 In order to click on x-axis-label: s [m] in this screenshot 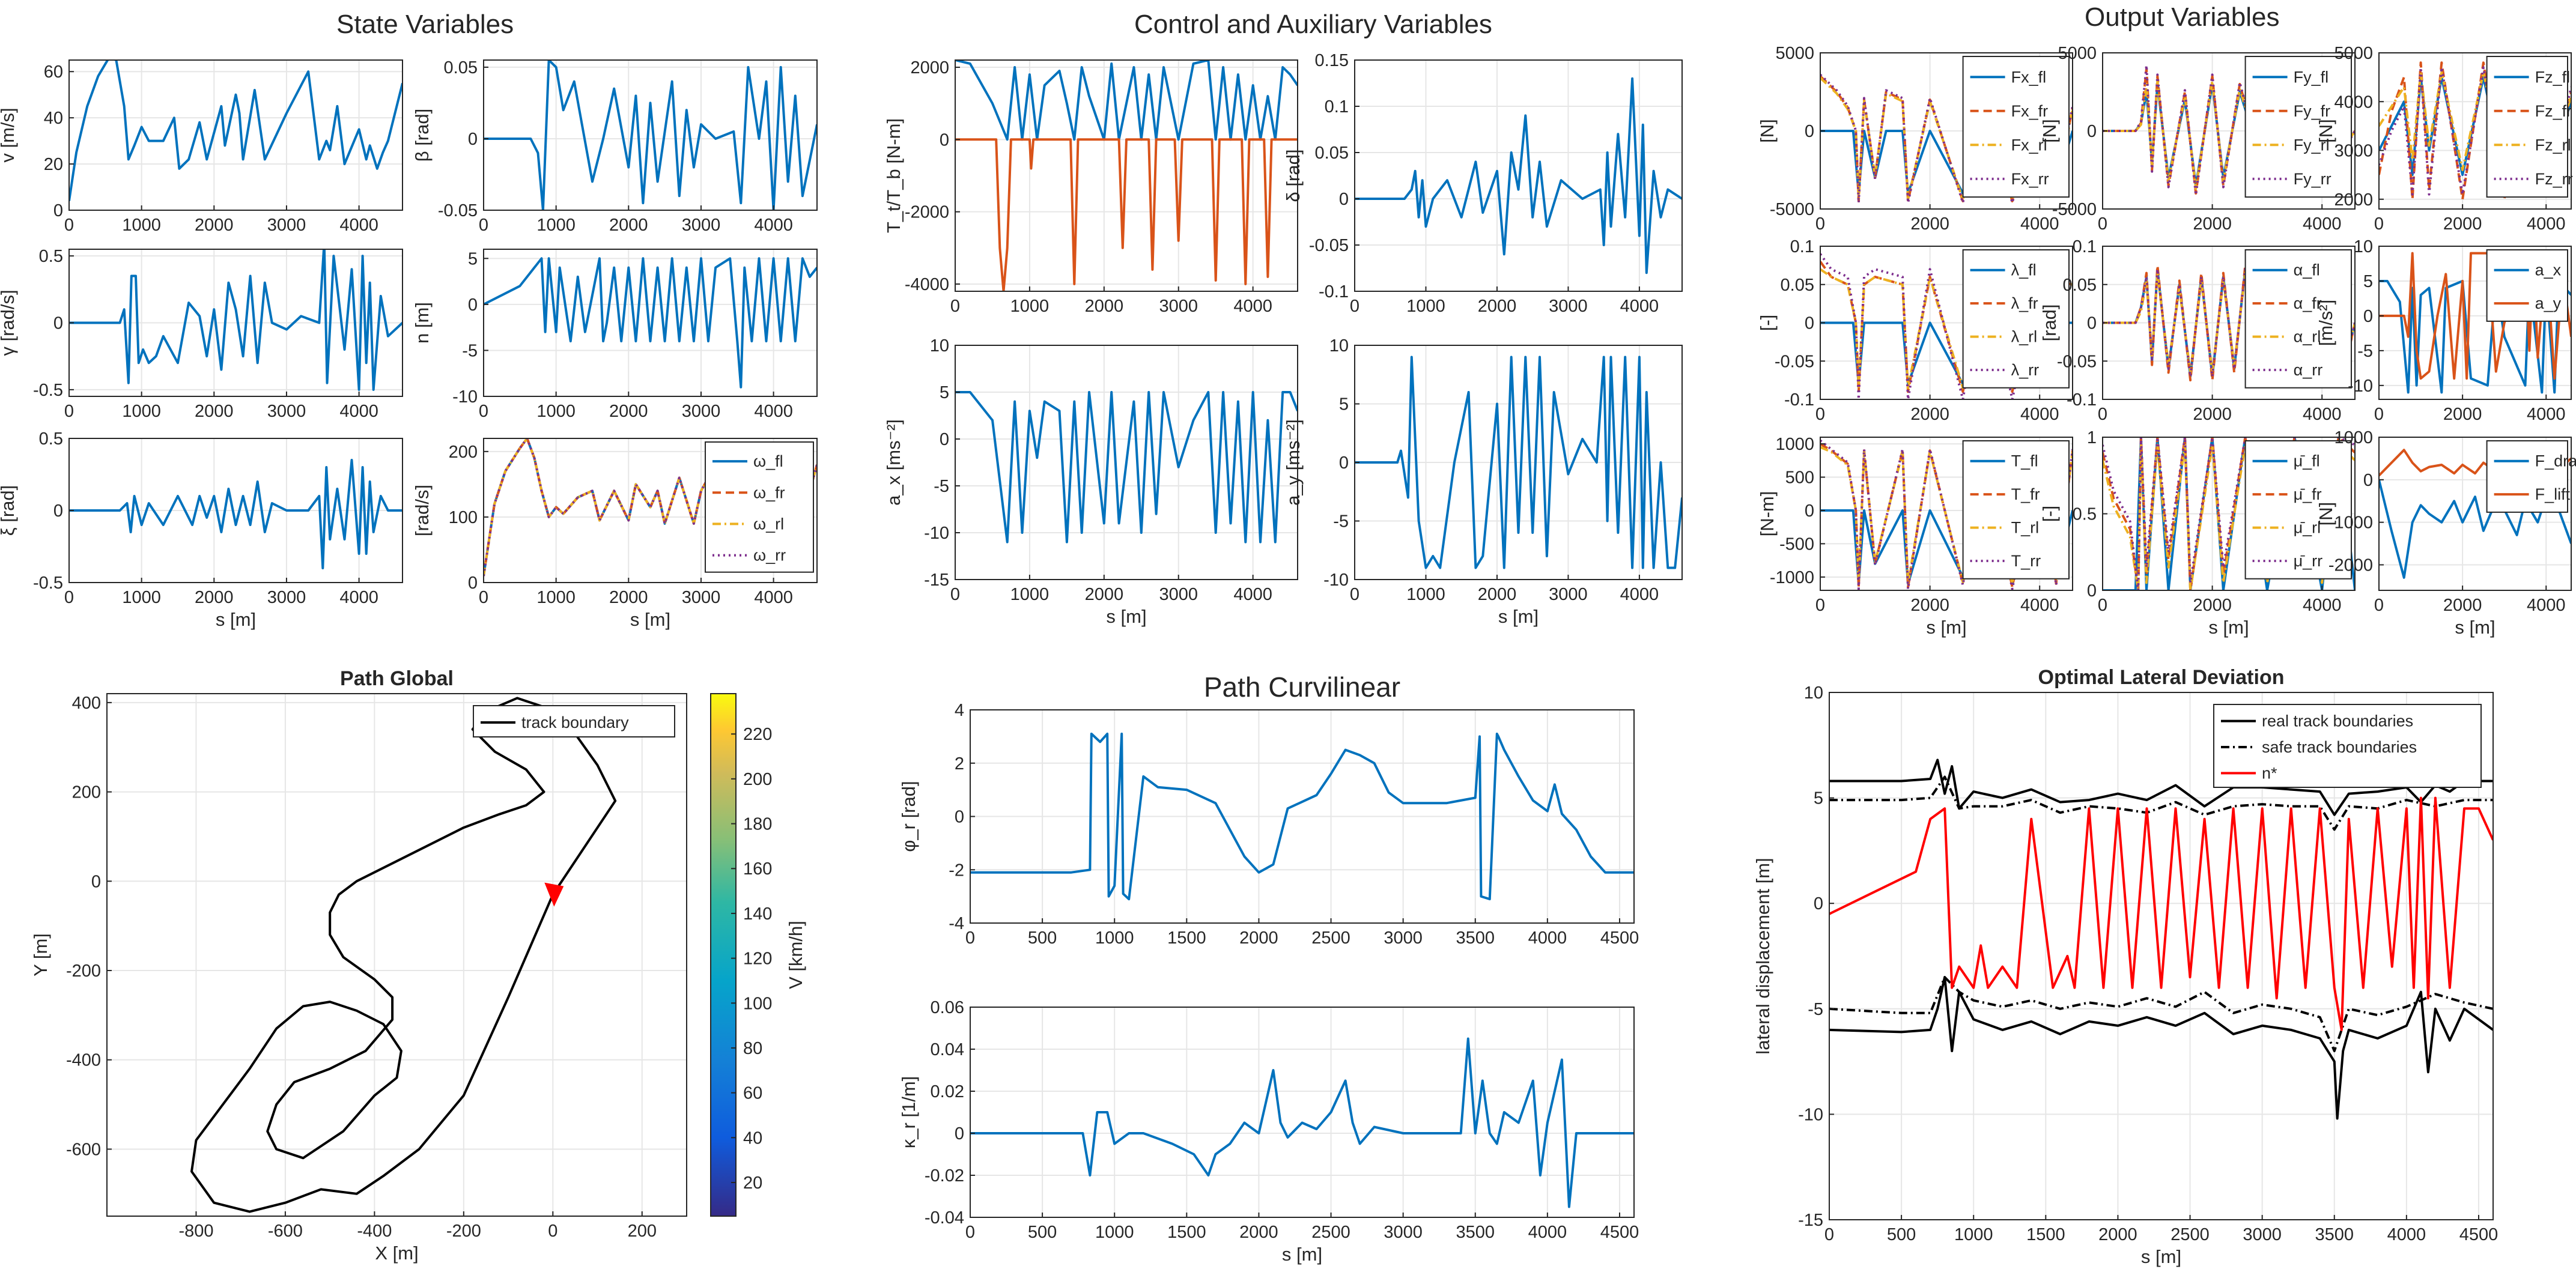, I will do `click(650, 619)`.